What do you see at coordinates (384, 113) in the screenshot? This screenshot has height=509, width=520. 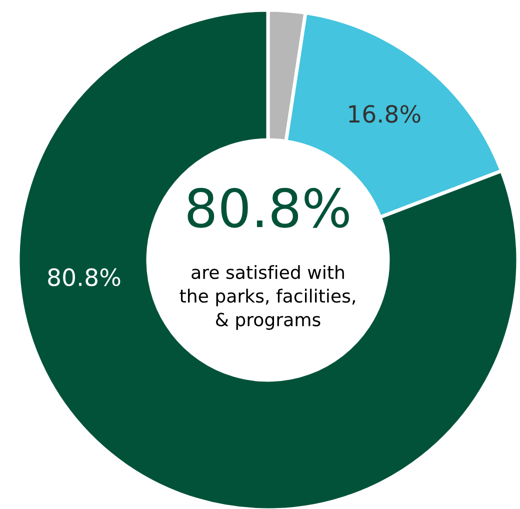 I see `data-label: 16.8%` at bounding box center [384, 113].